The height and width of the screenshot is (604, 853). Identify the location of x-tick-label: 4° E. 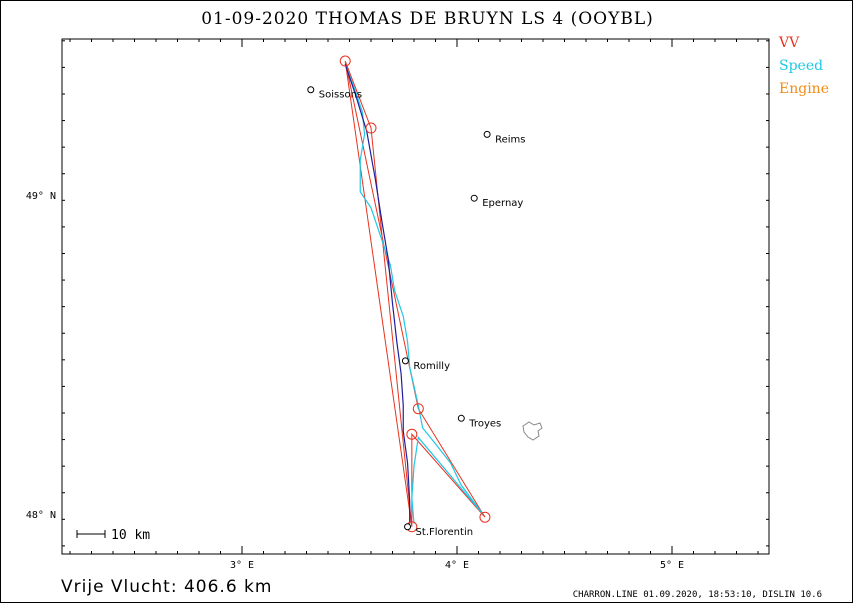
(457, 565).